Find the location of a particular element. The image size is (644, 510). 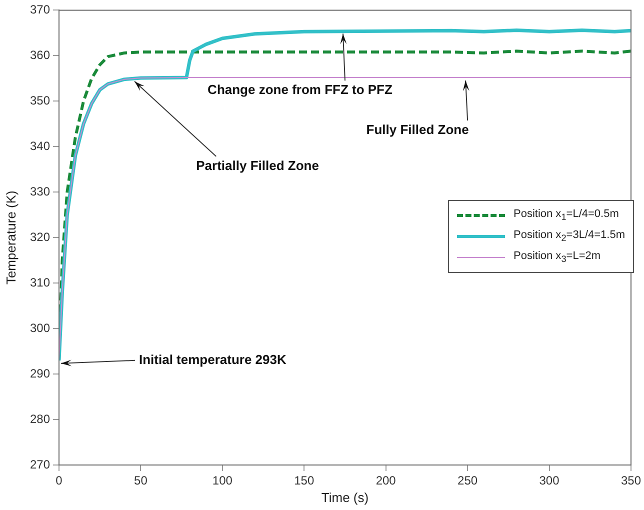

y-tick-label: 340 is located at coordinates (40, 145).